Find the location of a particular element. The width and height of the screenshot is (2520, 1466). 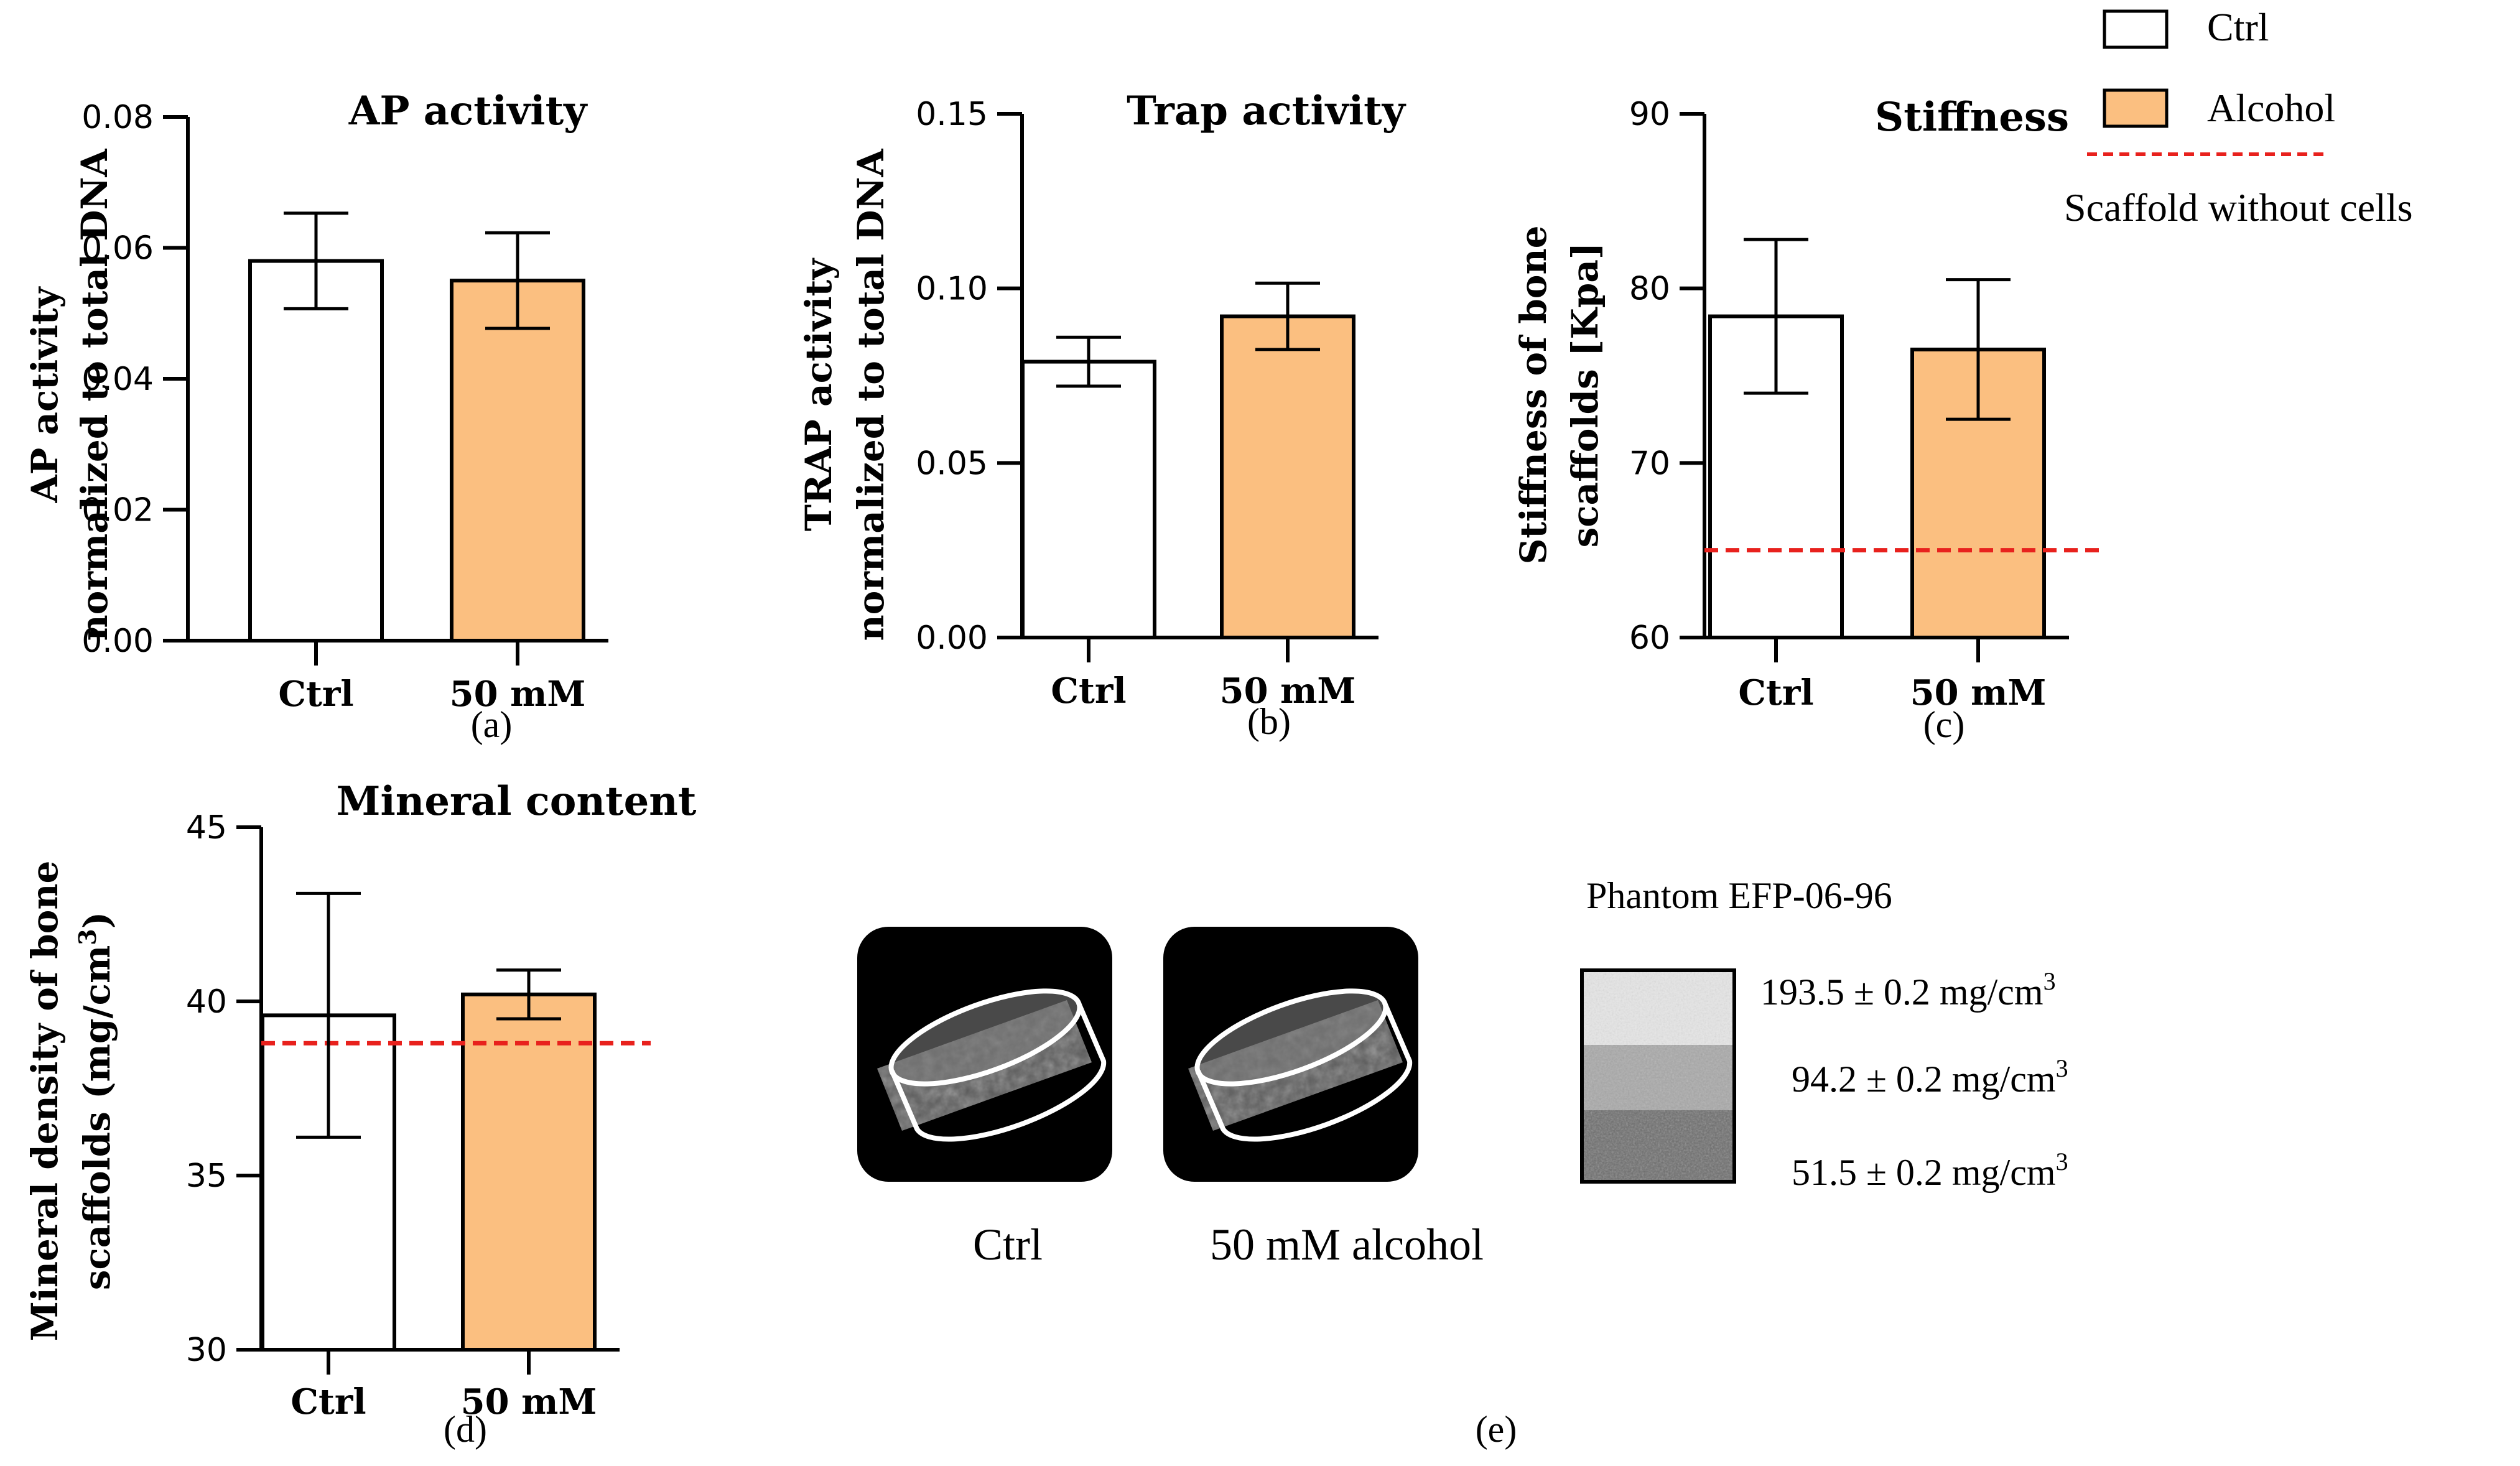

legend-scaffold-label: Scaffold without cells is located at coordinates (2238, 207).